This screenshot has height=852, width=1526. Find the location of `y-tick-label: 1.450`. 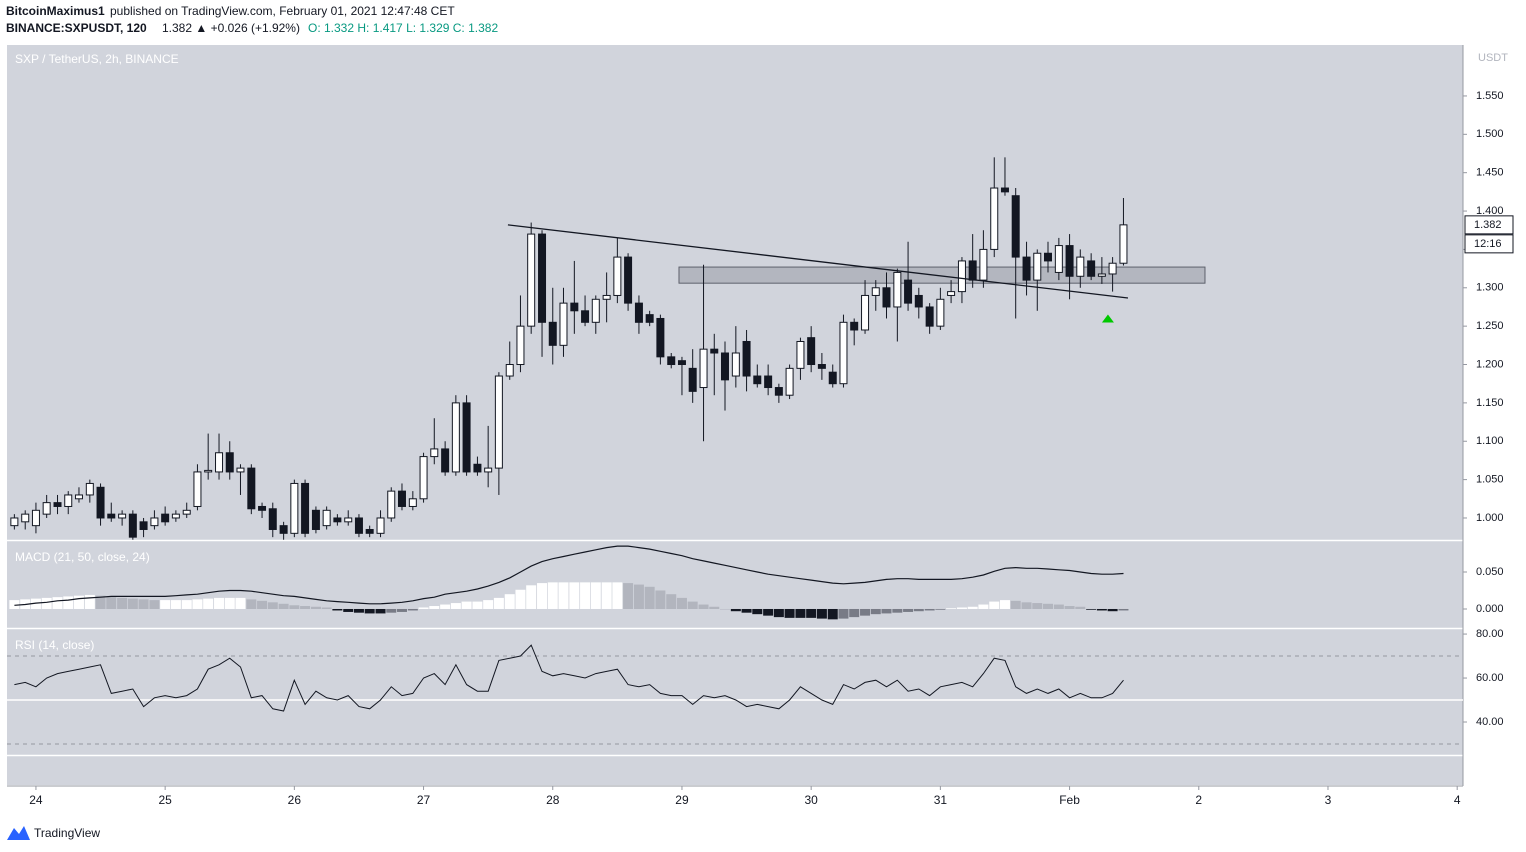

y-tick-label: 1.450 is located at coordinates (1490, 173).